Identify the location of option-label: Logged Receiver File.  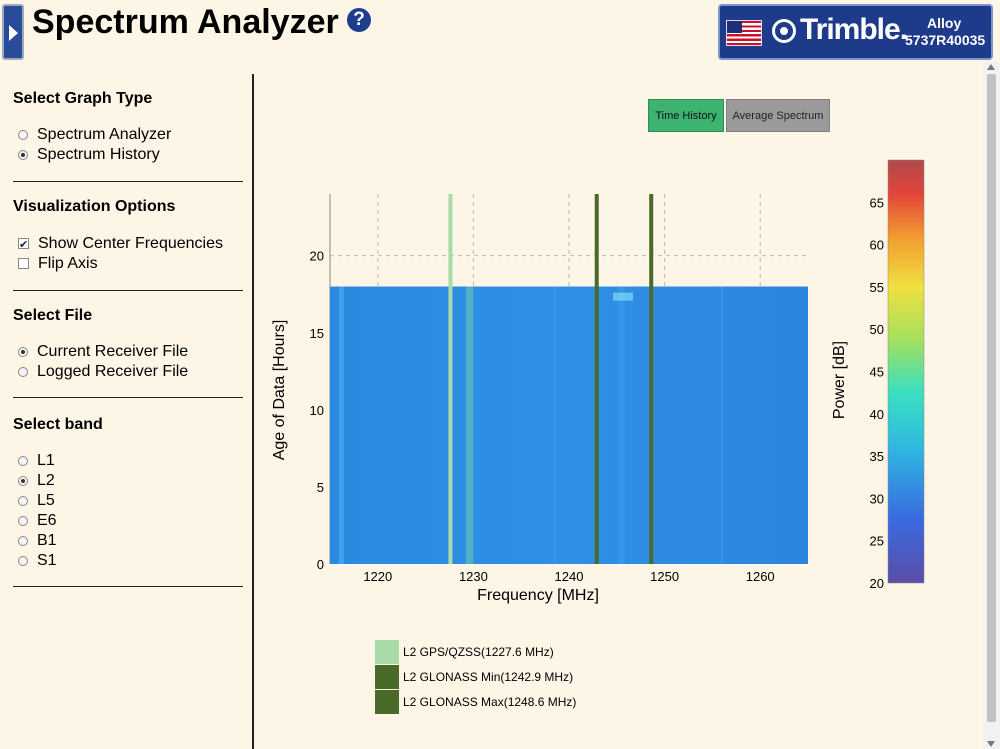
(113, 371).